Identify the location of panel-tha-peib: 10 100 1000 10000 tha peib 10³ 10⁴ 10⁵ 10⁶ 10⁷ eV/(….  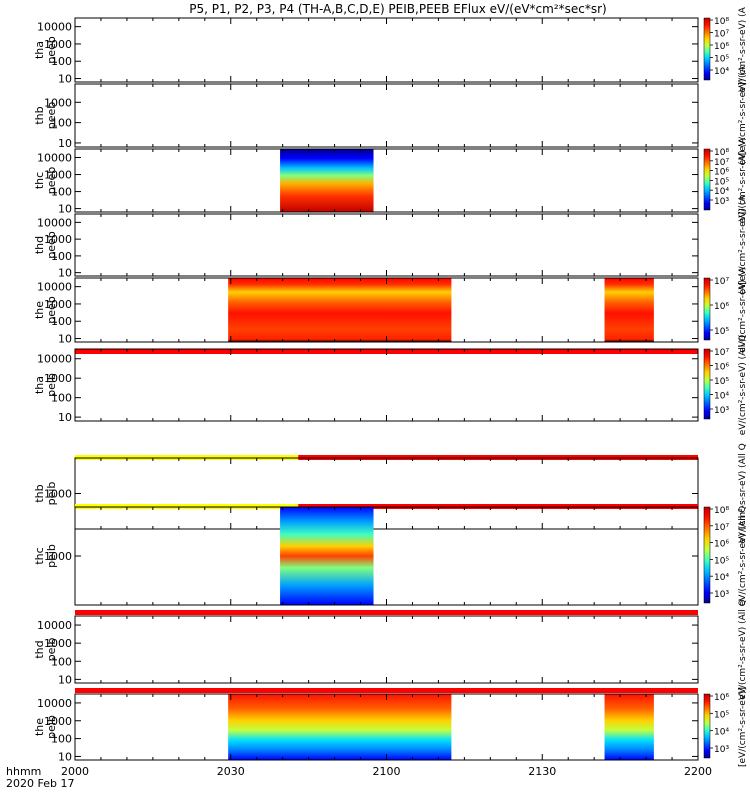
(390, 385).